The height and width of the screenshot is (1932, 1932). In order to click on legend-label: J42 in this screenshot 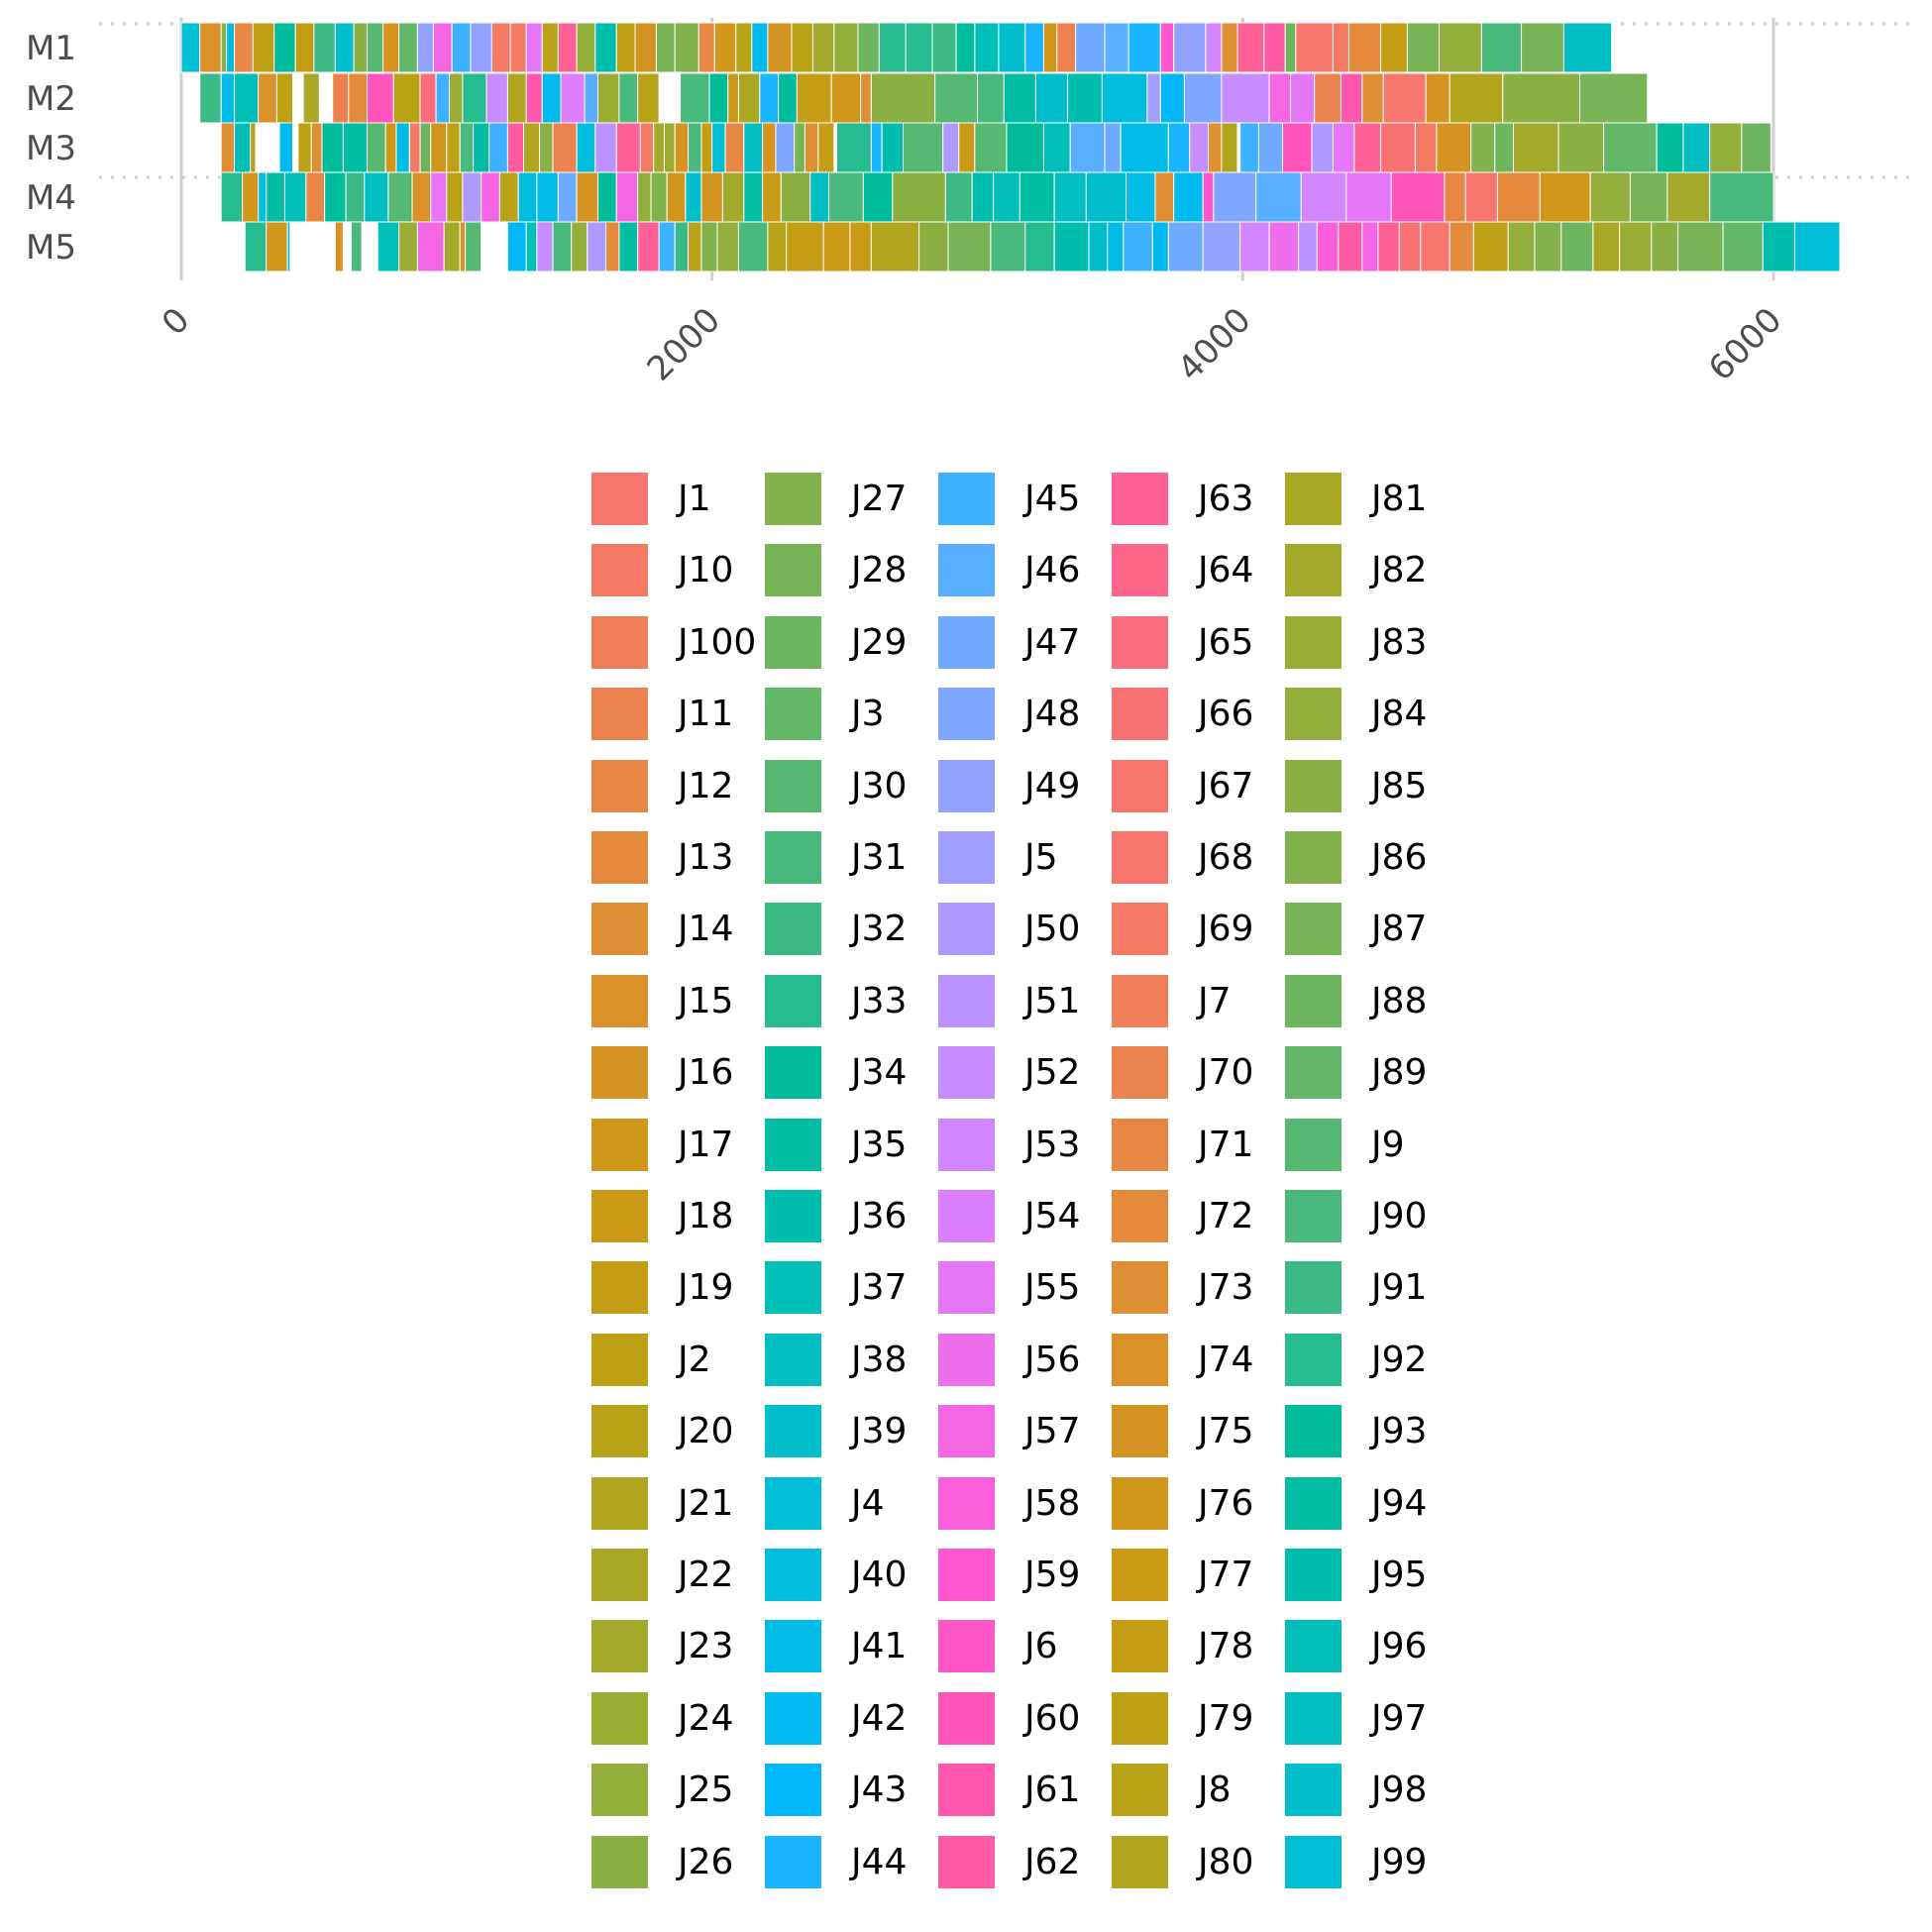, I will do `click(879, 1718)`.